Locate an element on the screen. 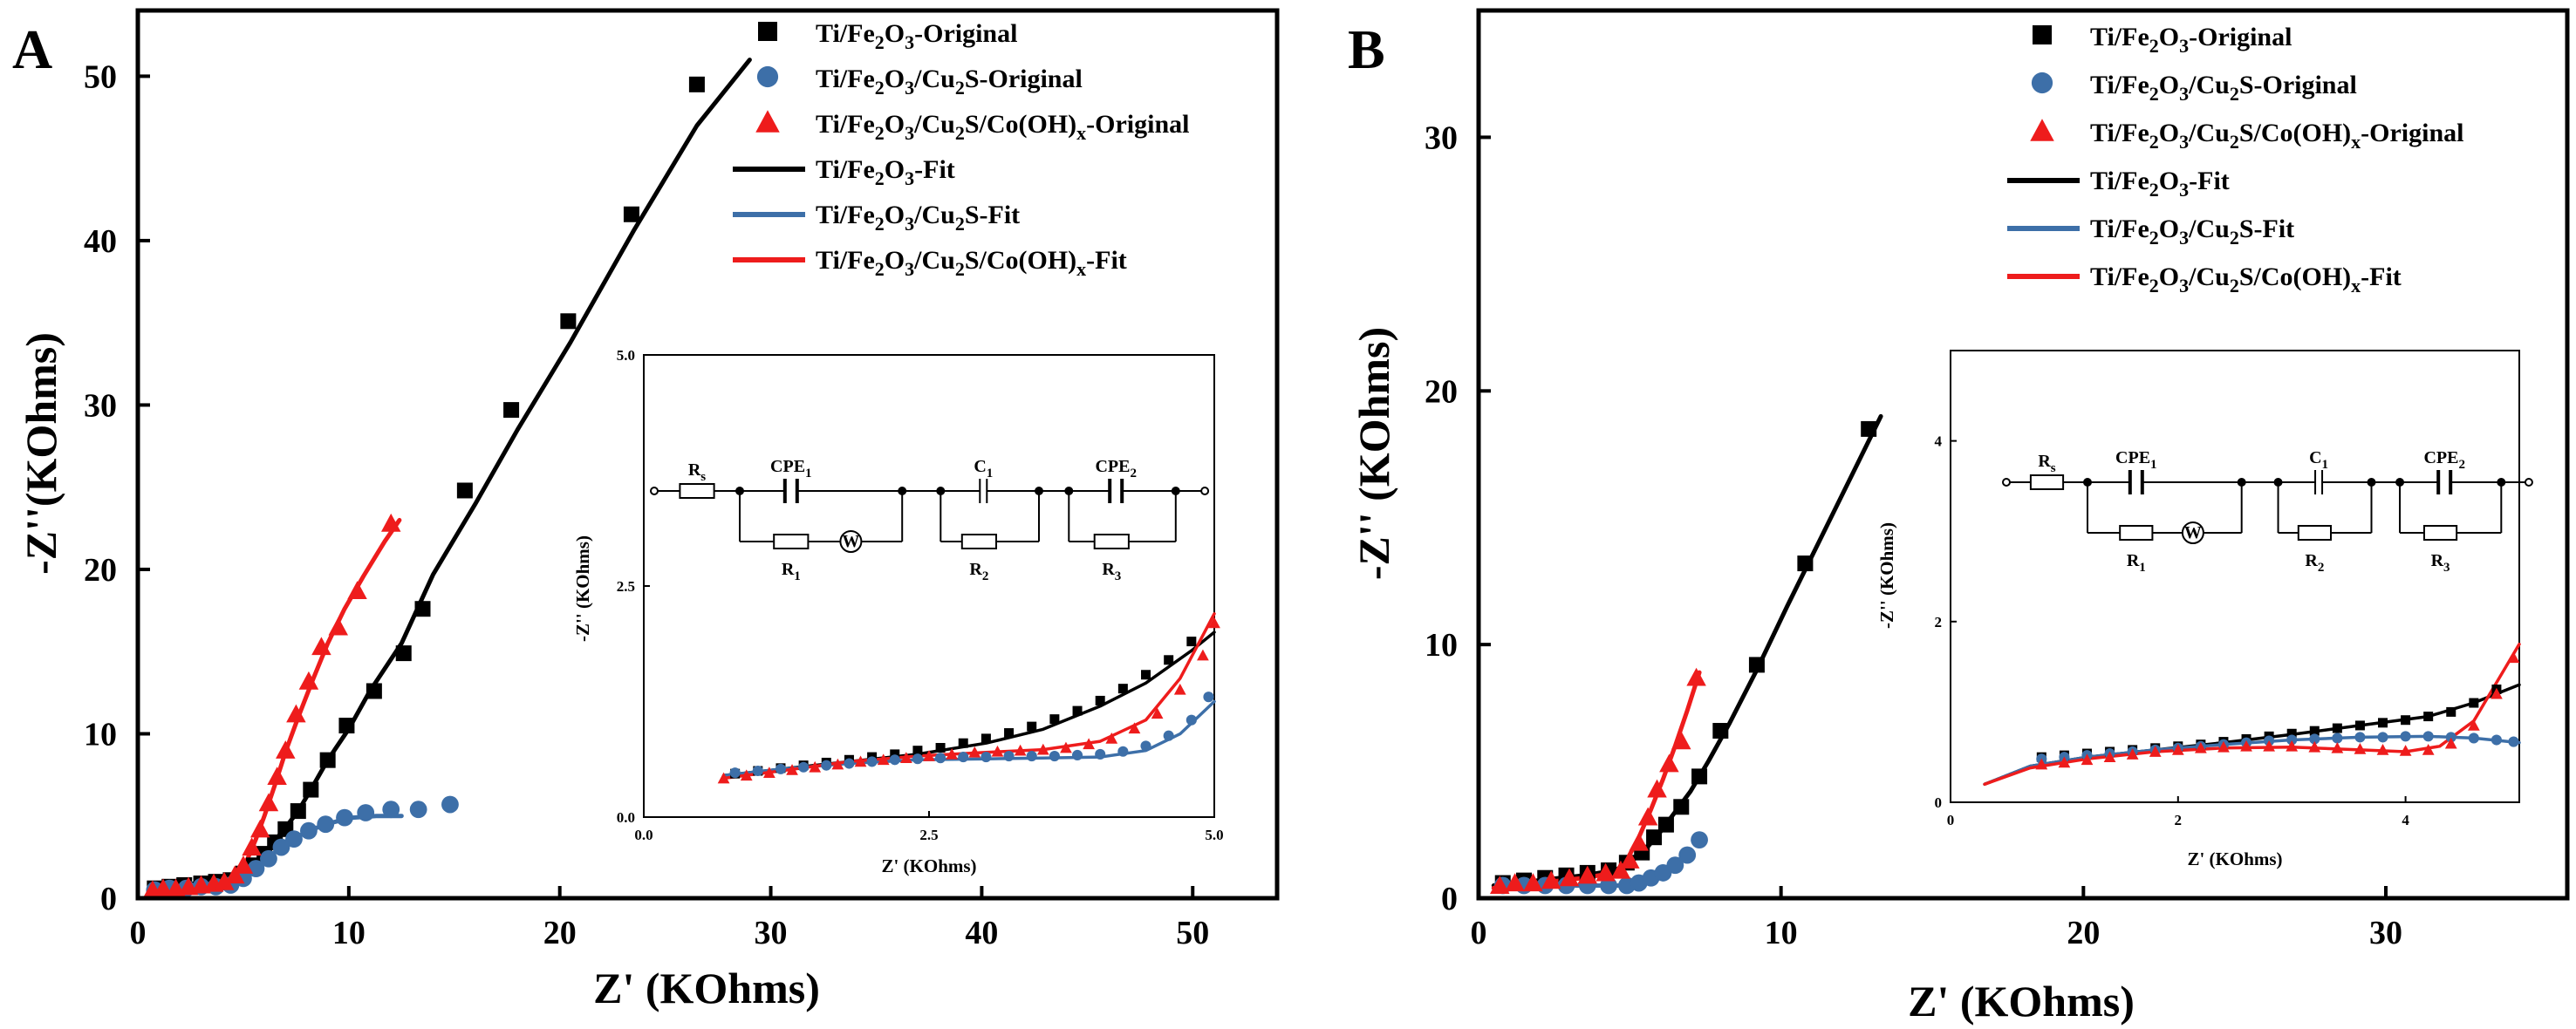 The width and height of the screenshot is (2576, 1029). panel-a-legend-label: Ti/Fe2O3/Cu2S-Original is located at coordinates (950, 82).